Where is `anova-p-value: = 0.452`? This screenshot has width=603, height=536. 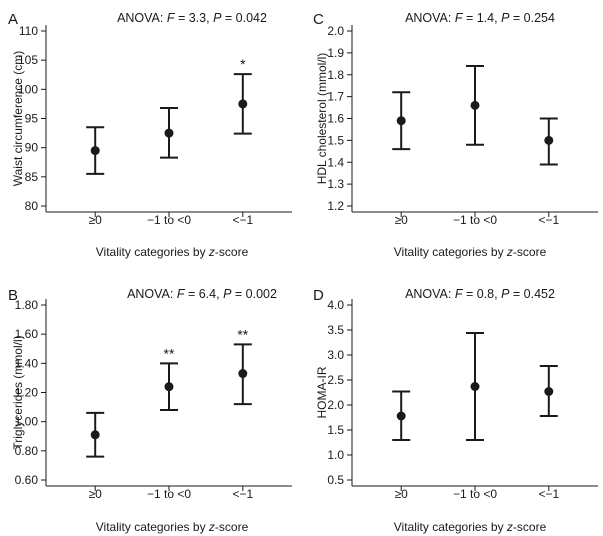 anova-p-value: = 0.452 is located at coordinates (532, 294).